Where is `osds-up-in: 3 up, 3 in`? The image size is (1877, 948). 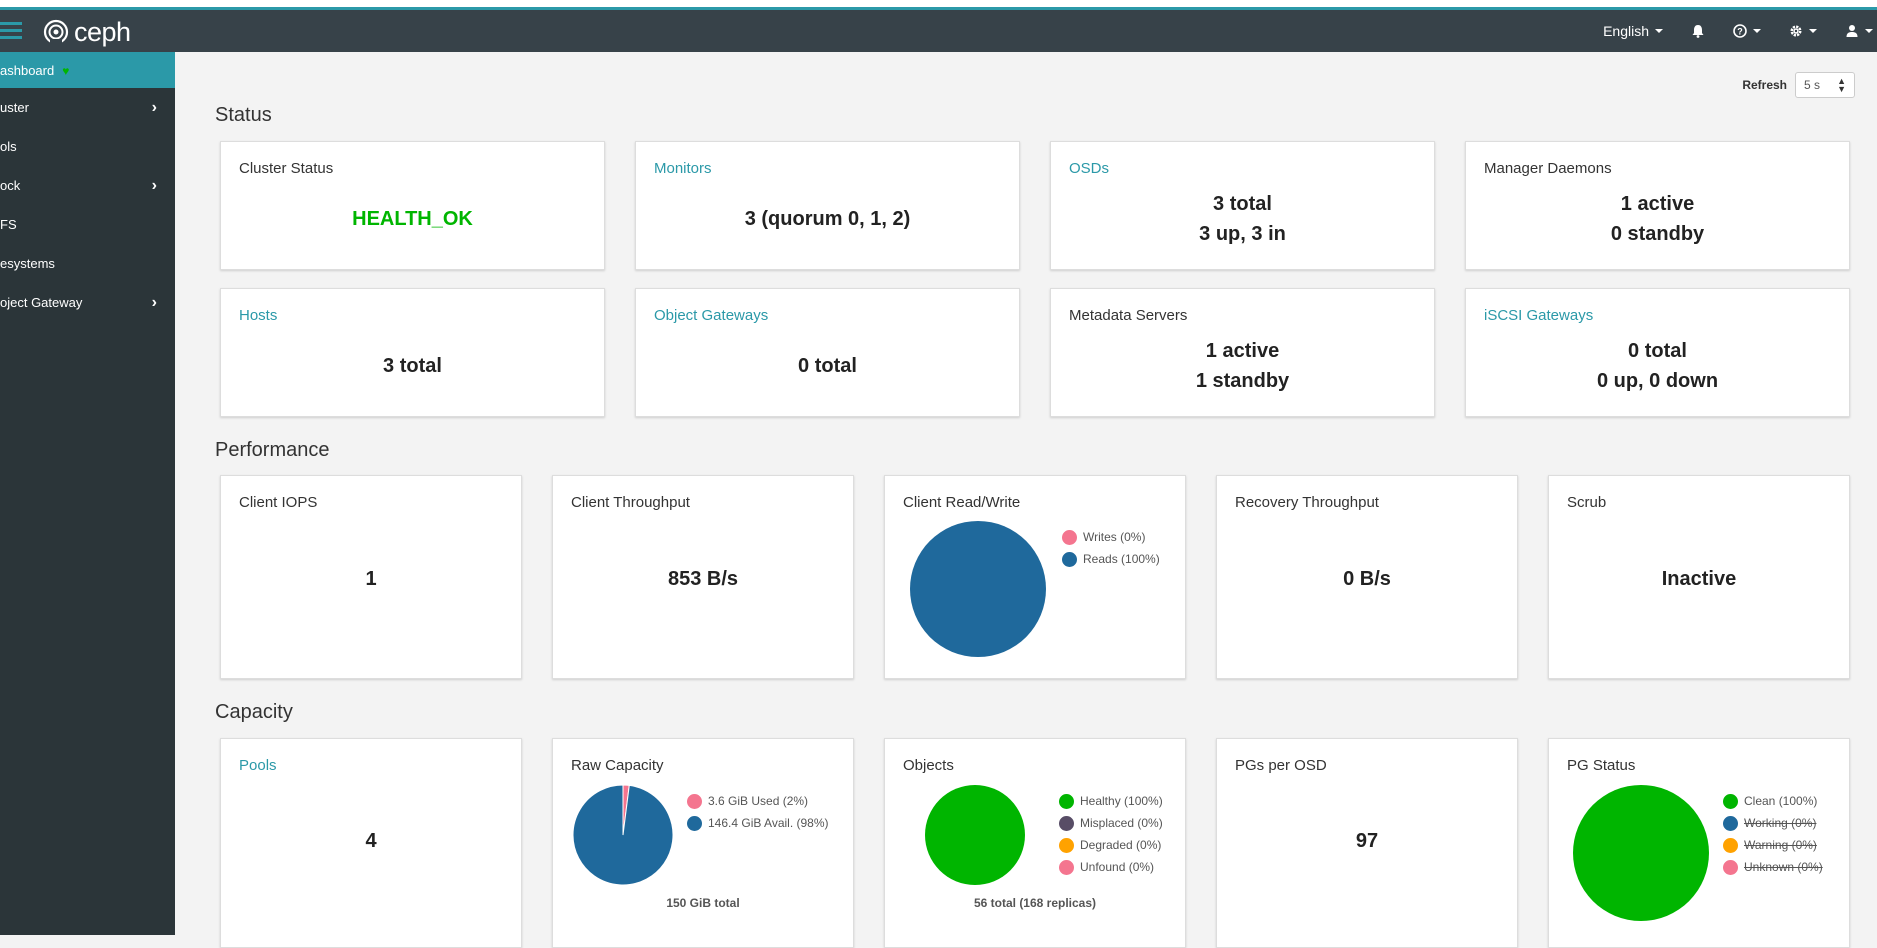 osds-up-in: 3 up, 3 in is located at coordinates (1242, 234).